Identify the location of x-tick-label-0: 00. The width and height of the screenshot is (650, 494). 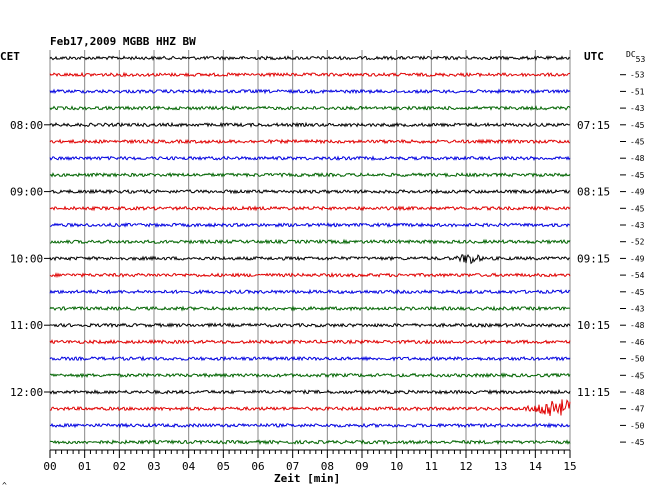
(49, 466).